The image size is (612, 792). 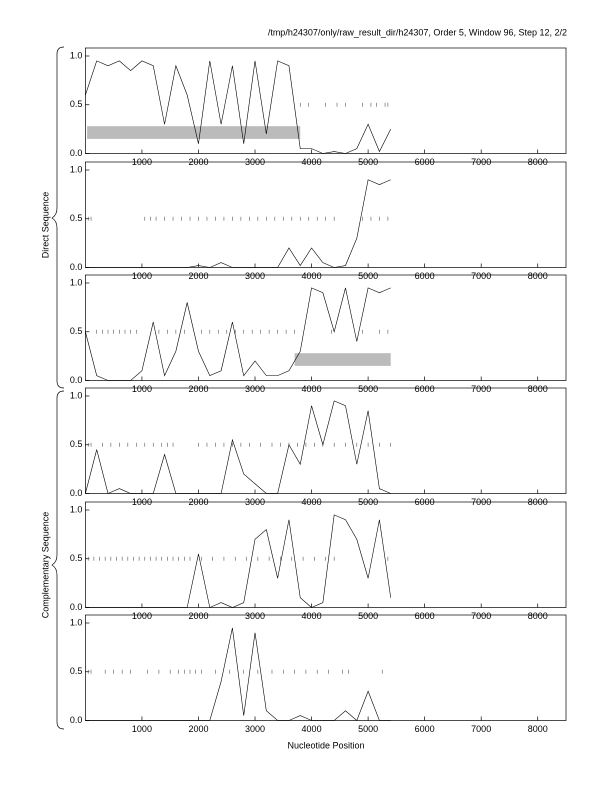 I want to click on group-label: Direct Sequence, so click(x=45, y=225).